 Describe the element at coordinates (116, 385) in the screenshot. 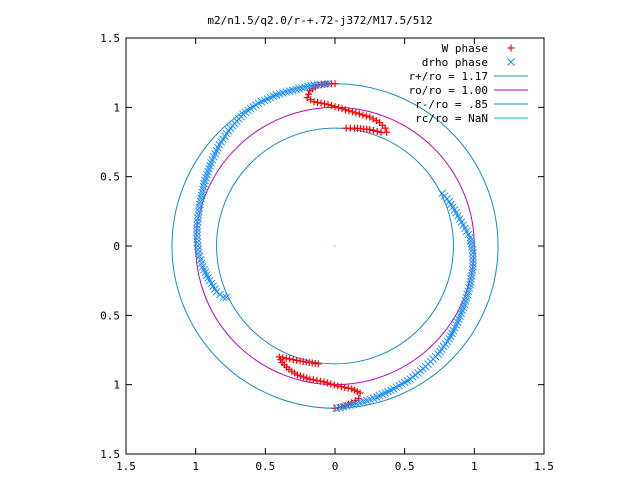

I see `y-tick-label: 1` at that location.